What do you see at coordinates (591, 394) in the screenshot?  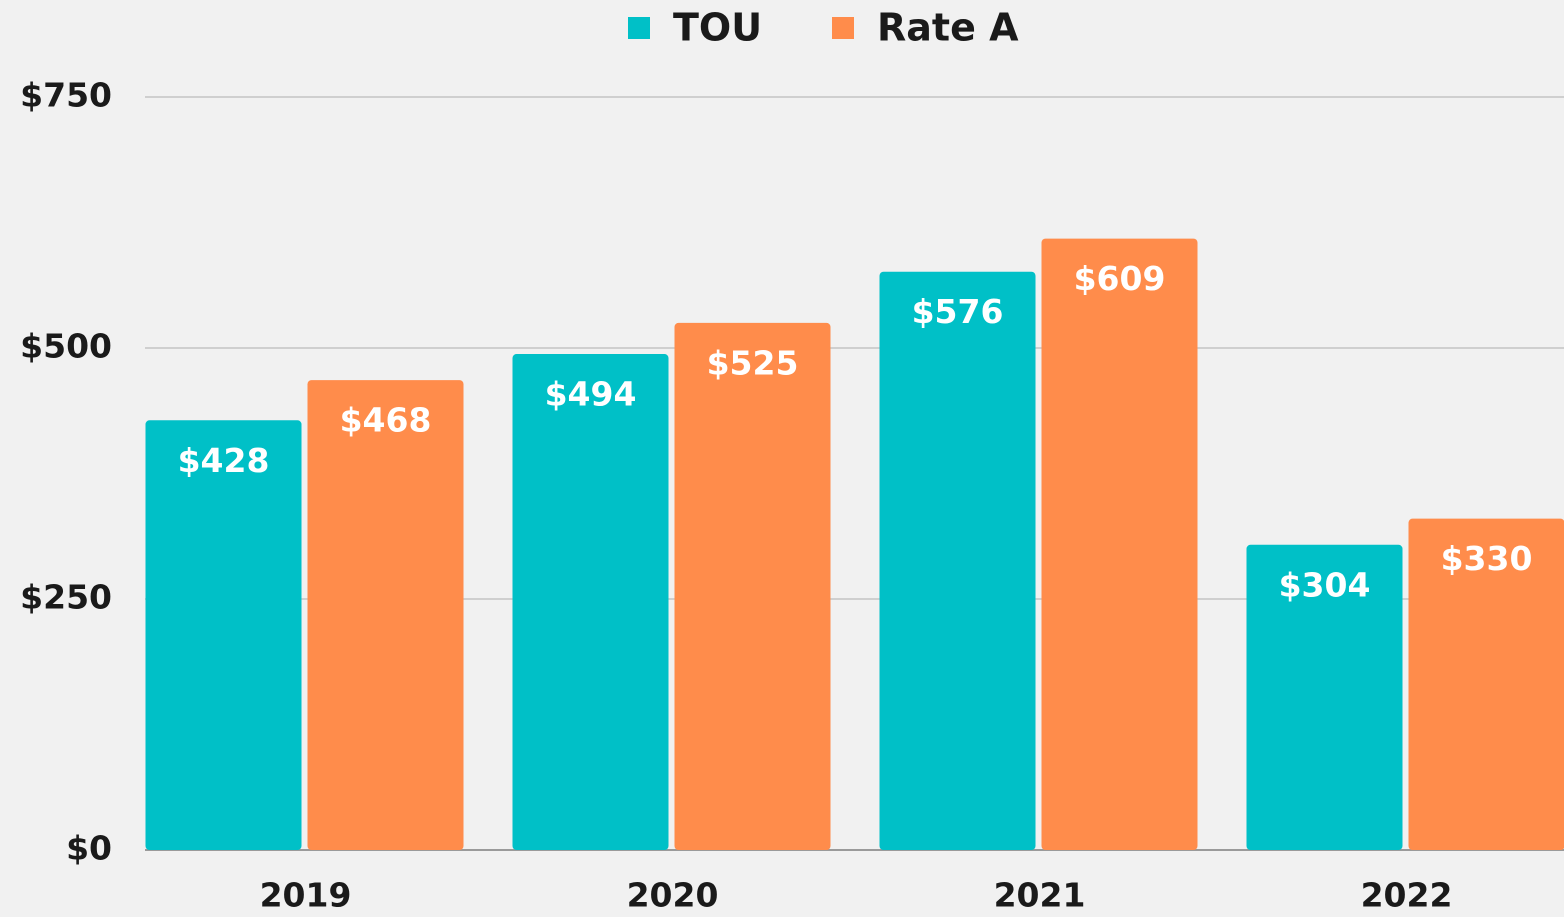 I see `value-label: $494` at bounding box center [591, 394].